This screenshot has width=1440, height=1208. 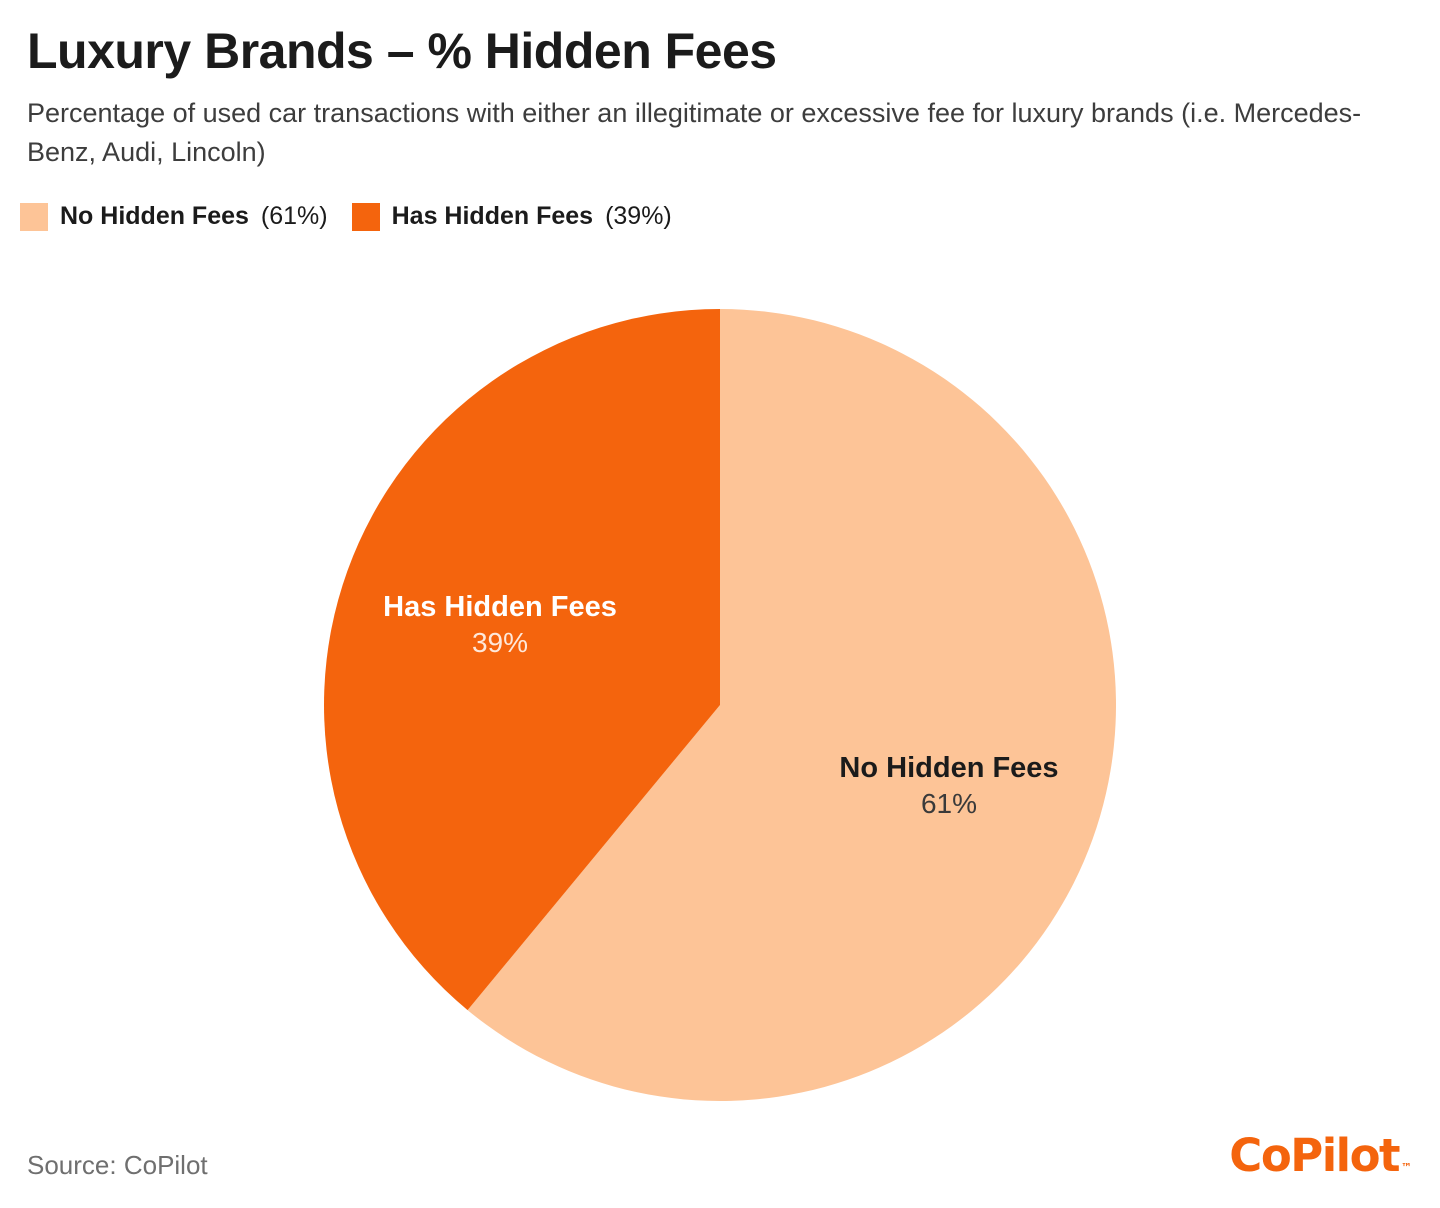 What do you see at coordinates (949, 786) in the screenshot?
I see `slice-label-no-hidden-fees: No Hidden Fees 61%` at bounding box center [949, 786].